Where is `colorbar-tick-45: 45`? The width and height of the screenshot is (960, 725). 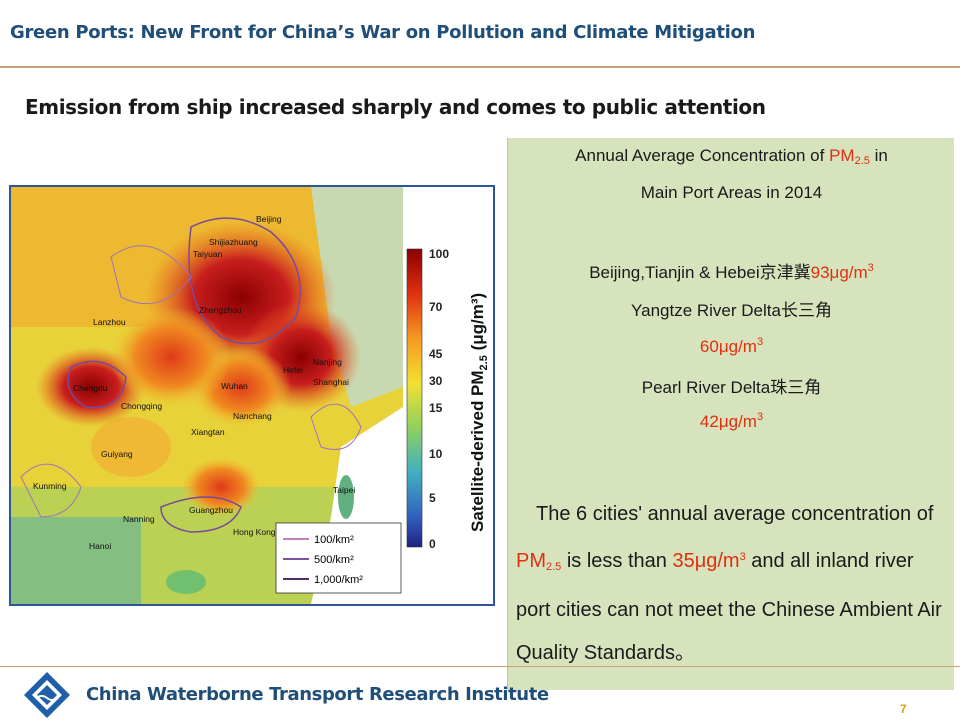
colorbar-tick-45: 45 is located at coordinates (436, 354).